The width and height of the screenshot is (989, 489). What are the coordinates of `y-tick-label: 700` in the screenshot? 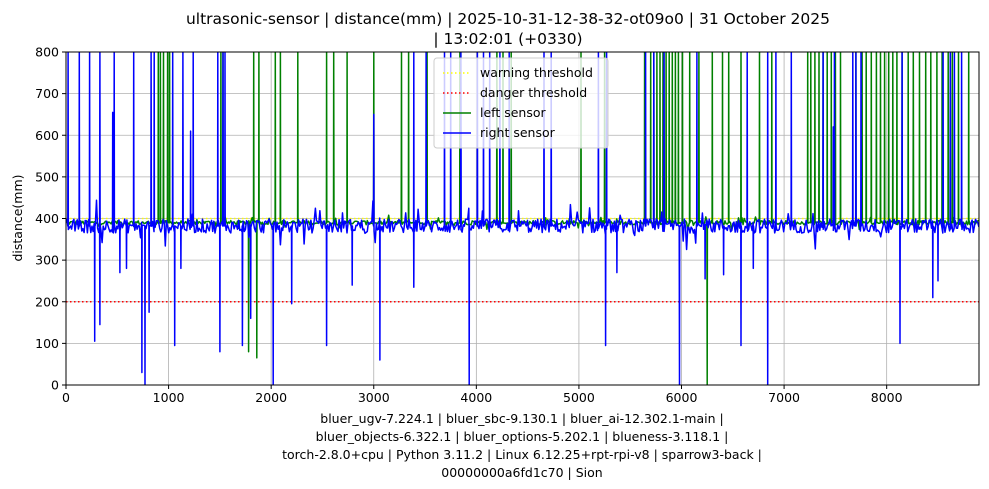 It's located at (47, 93).